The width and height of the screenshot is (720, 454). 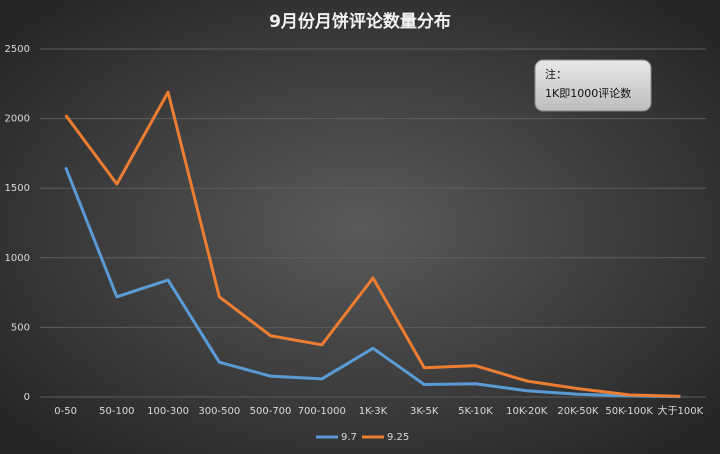 I want to click on y-tick-label: 2500, so click(x=17, y=49).